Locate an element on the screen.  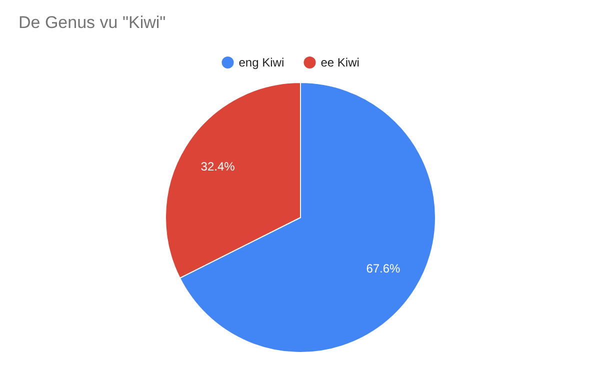
data-label: 67.6% is located at coordinates (383, 269).